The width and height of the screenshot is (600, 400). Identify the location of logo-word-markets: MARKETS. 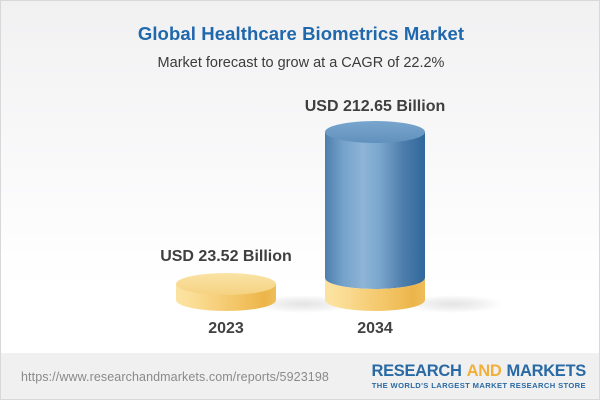
(546, 370).